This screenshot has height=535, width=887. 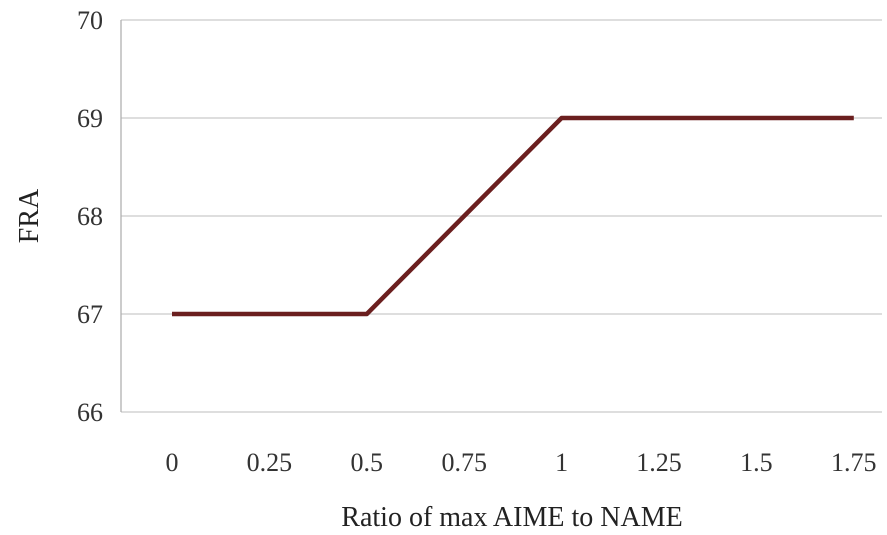 I want to click on y-tick-label: 67, so click(x=90, y=314).